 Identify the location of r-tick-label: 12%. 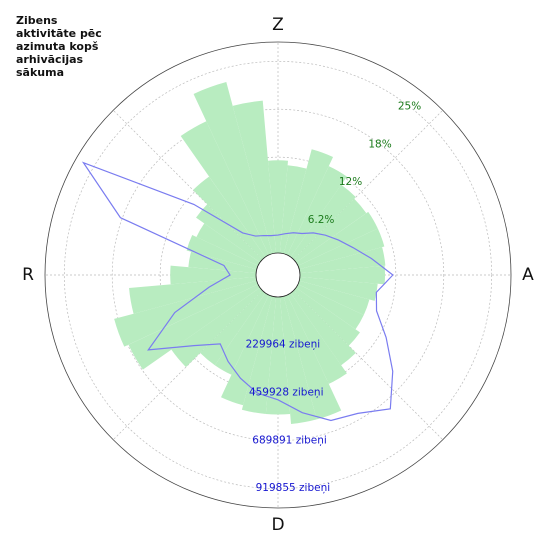
(350, 182).